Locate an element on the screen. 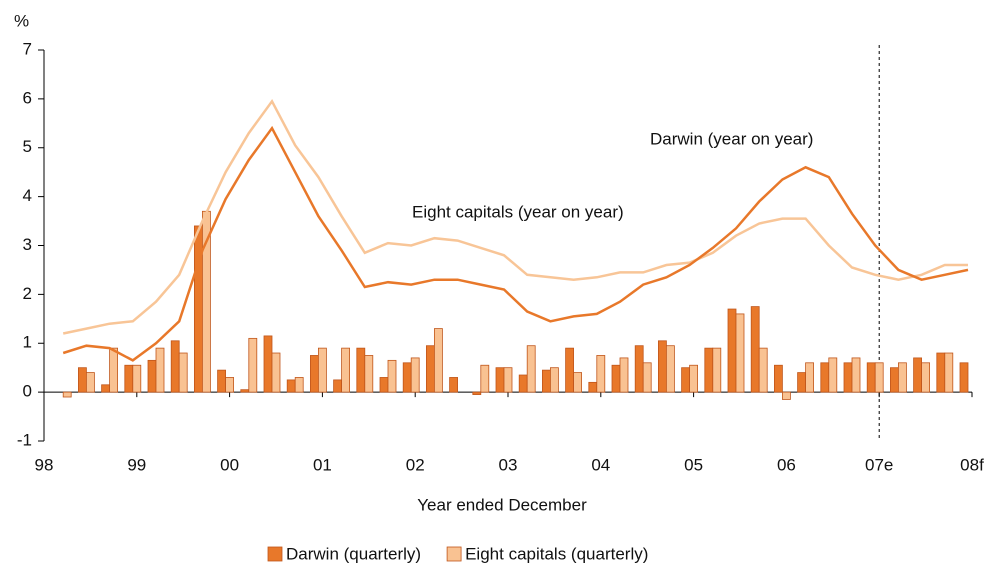 The image size is (1008, 570). y-tick-label: 6 is located at coordinates (27, 97).